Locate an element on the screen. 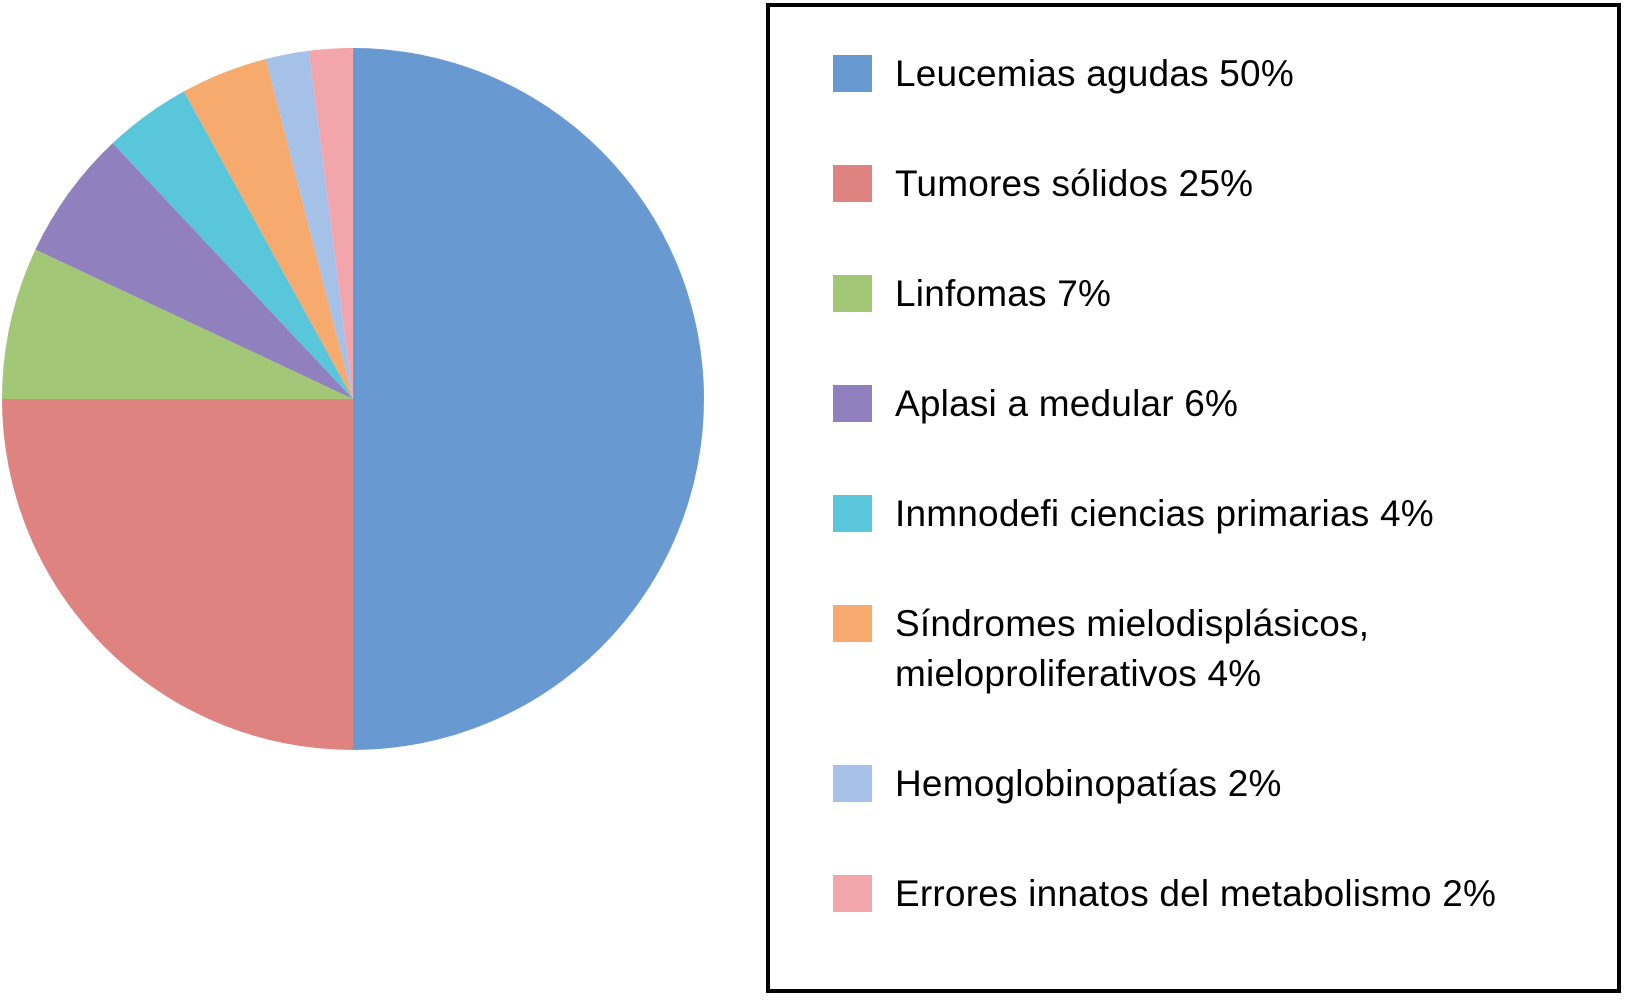  legend-item-4: Inmnodefi ciencias primarias 4% is located at coordinates (1215, 514).